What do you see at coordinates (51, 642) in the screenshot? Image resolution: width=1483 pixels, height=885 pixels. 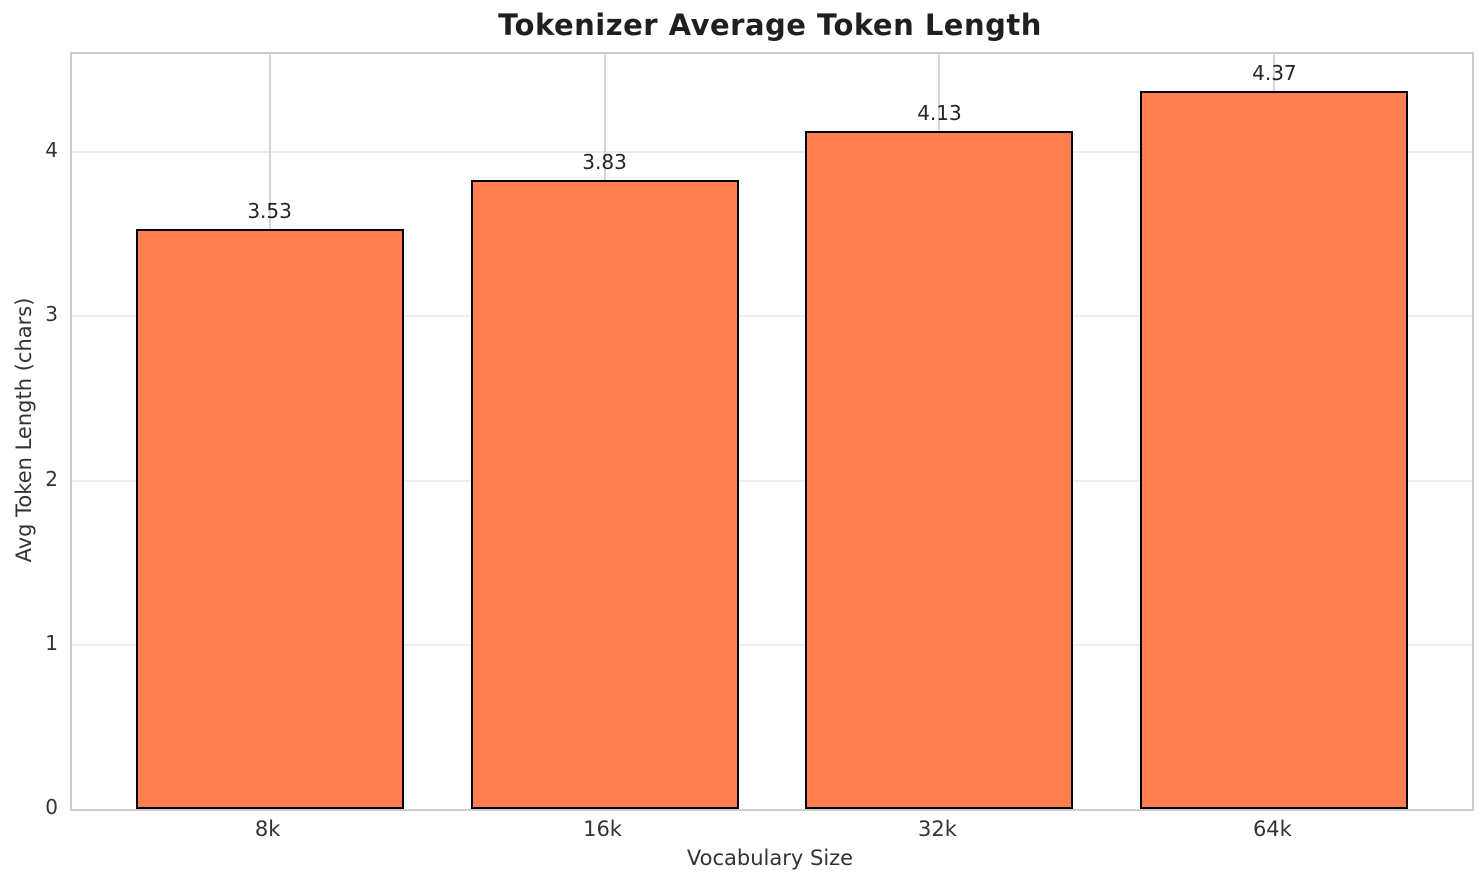 I see `y-tick-label-1: 1` at bounding box center [51, 642].